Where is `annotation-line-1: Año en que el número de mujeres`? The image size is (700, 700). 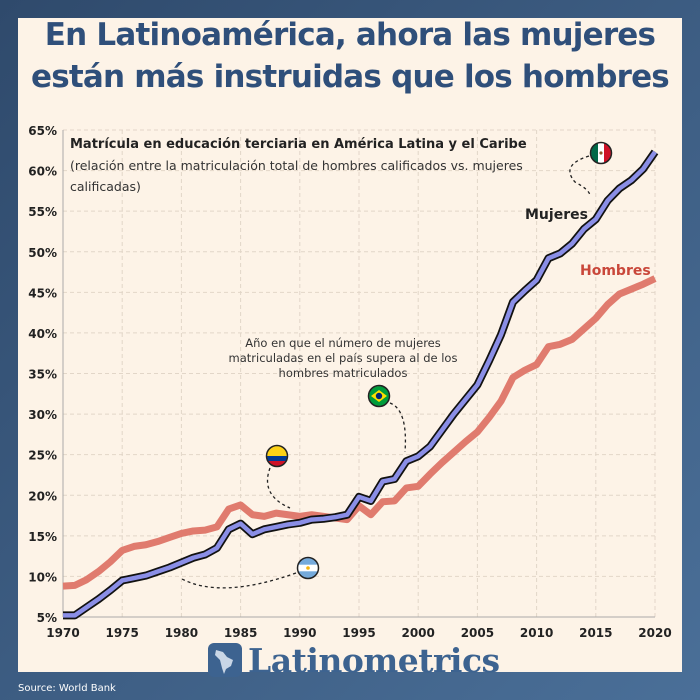
annotation-line-1: Año en que el número de mujeres is located at coordinates (342, 343).